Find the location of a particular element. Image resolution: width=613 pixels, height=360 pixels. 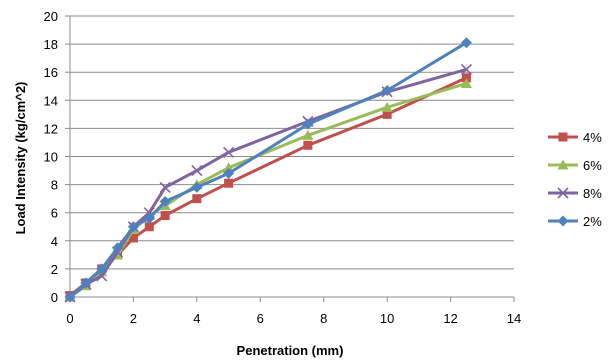

legend-item: 8% is located at coordinates (575, 193).